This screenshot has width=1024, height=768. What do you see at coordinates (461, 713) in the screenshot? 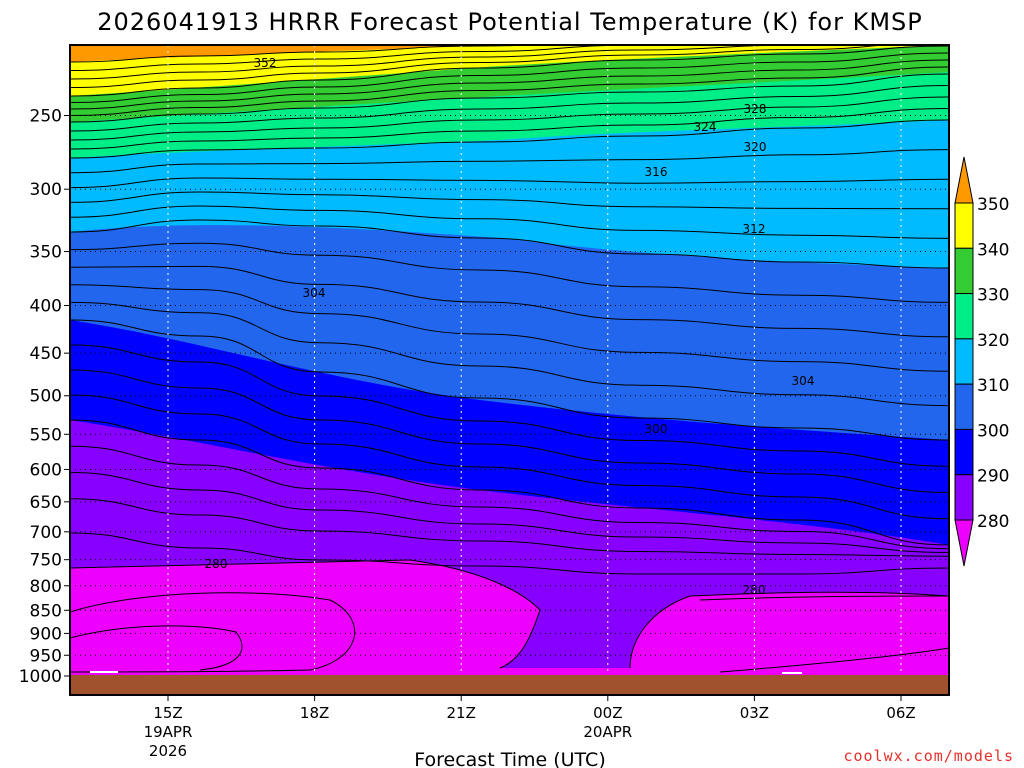
I see `x-tick-label: 21Z` at bounding box center [461, 713].